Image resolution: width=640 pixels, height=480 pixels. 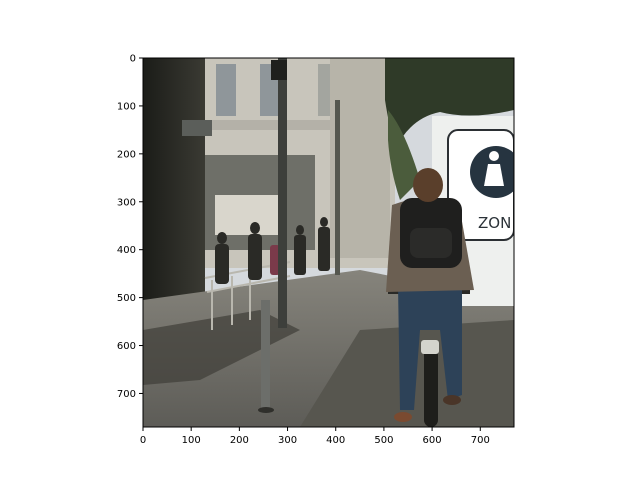 I want to click on y-tick-label: 700, so click(x=126, y=394).